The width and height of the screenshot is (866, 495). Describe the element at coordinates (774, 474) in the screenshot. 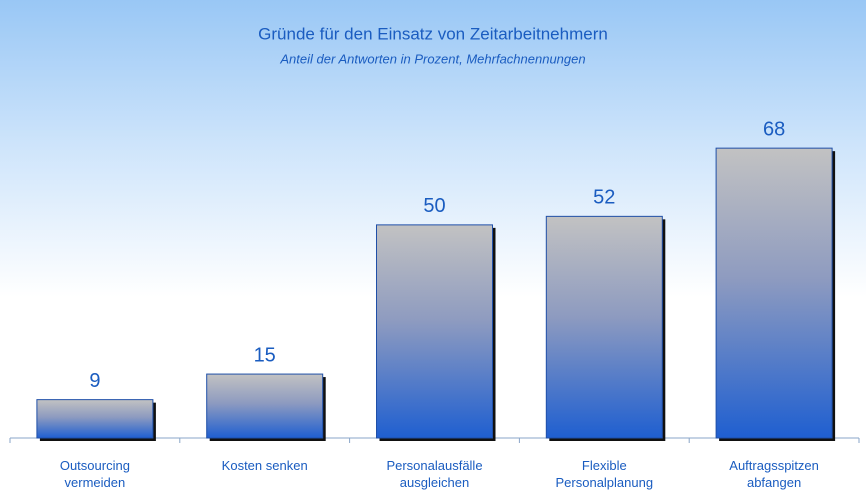

I see `x-tick-label: Auftragsspitzen abfangen` at that location.